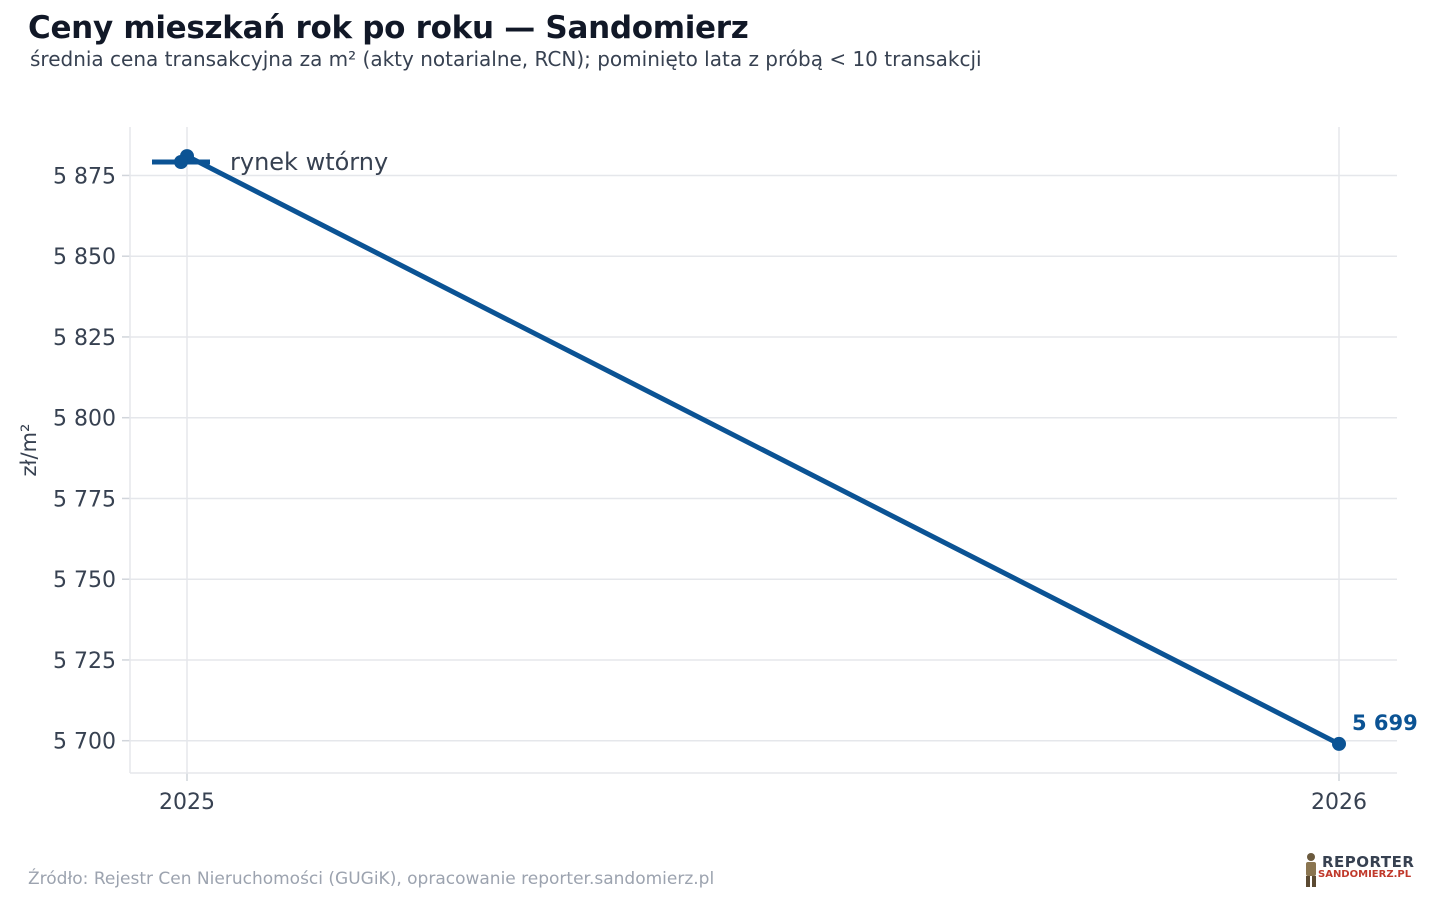  I want to click on legend: rynek wtórny, so click(270, 162).